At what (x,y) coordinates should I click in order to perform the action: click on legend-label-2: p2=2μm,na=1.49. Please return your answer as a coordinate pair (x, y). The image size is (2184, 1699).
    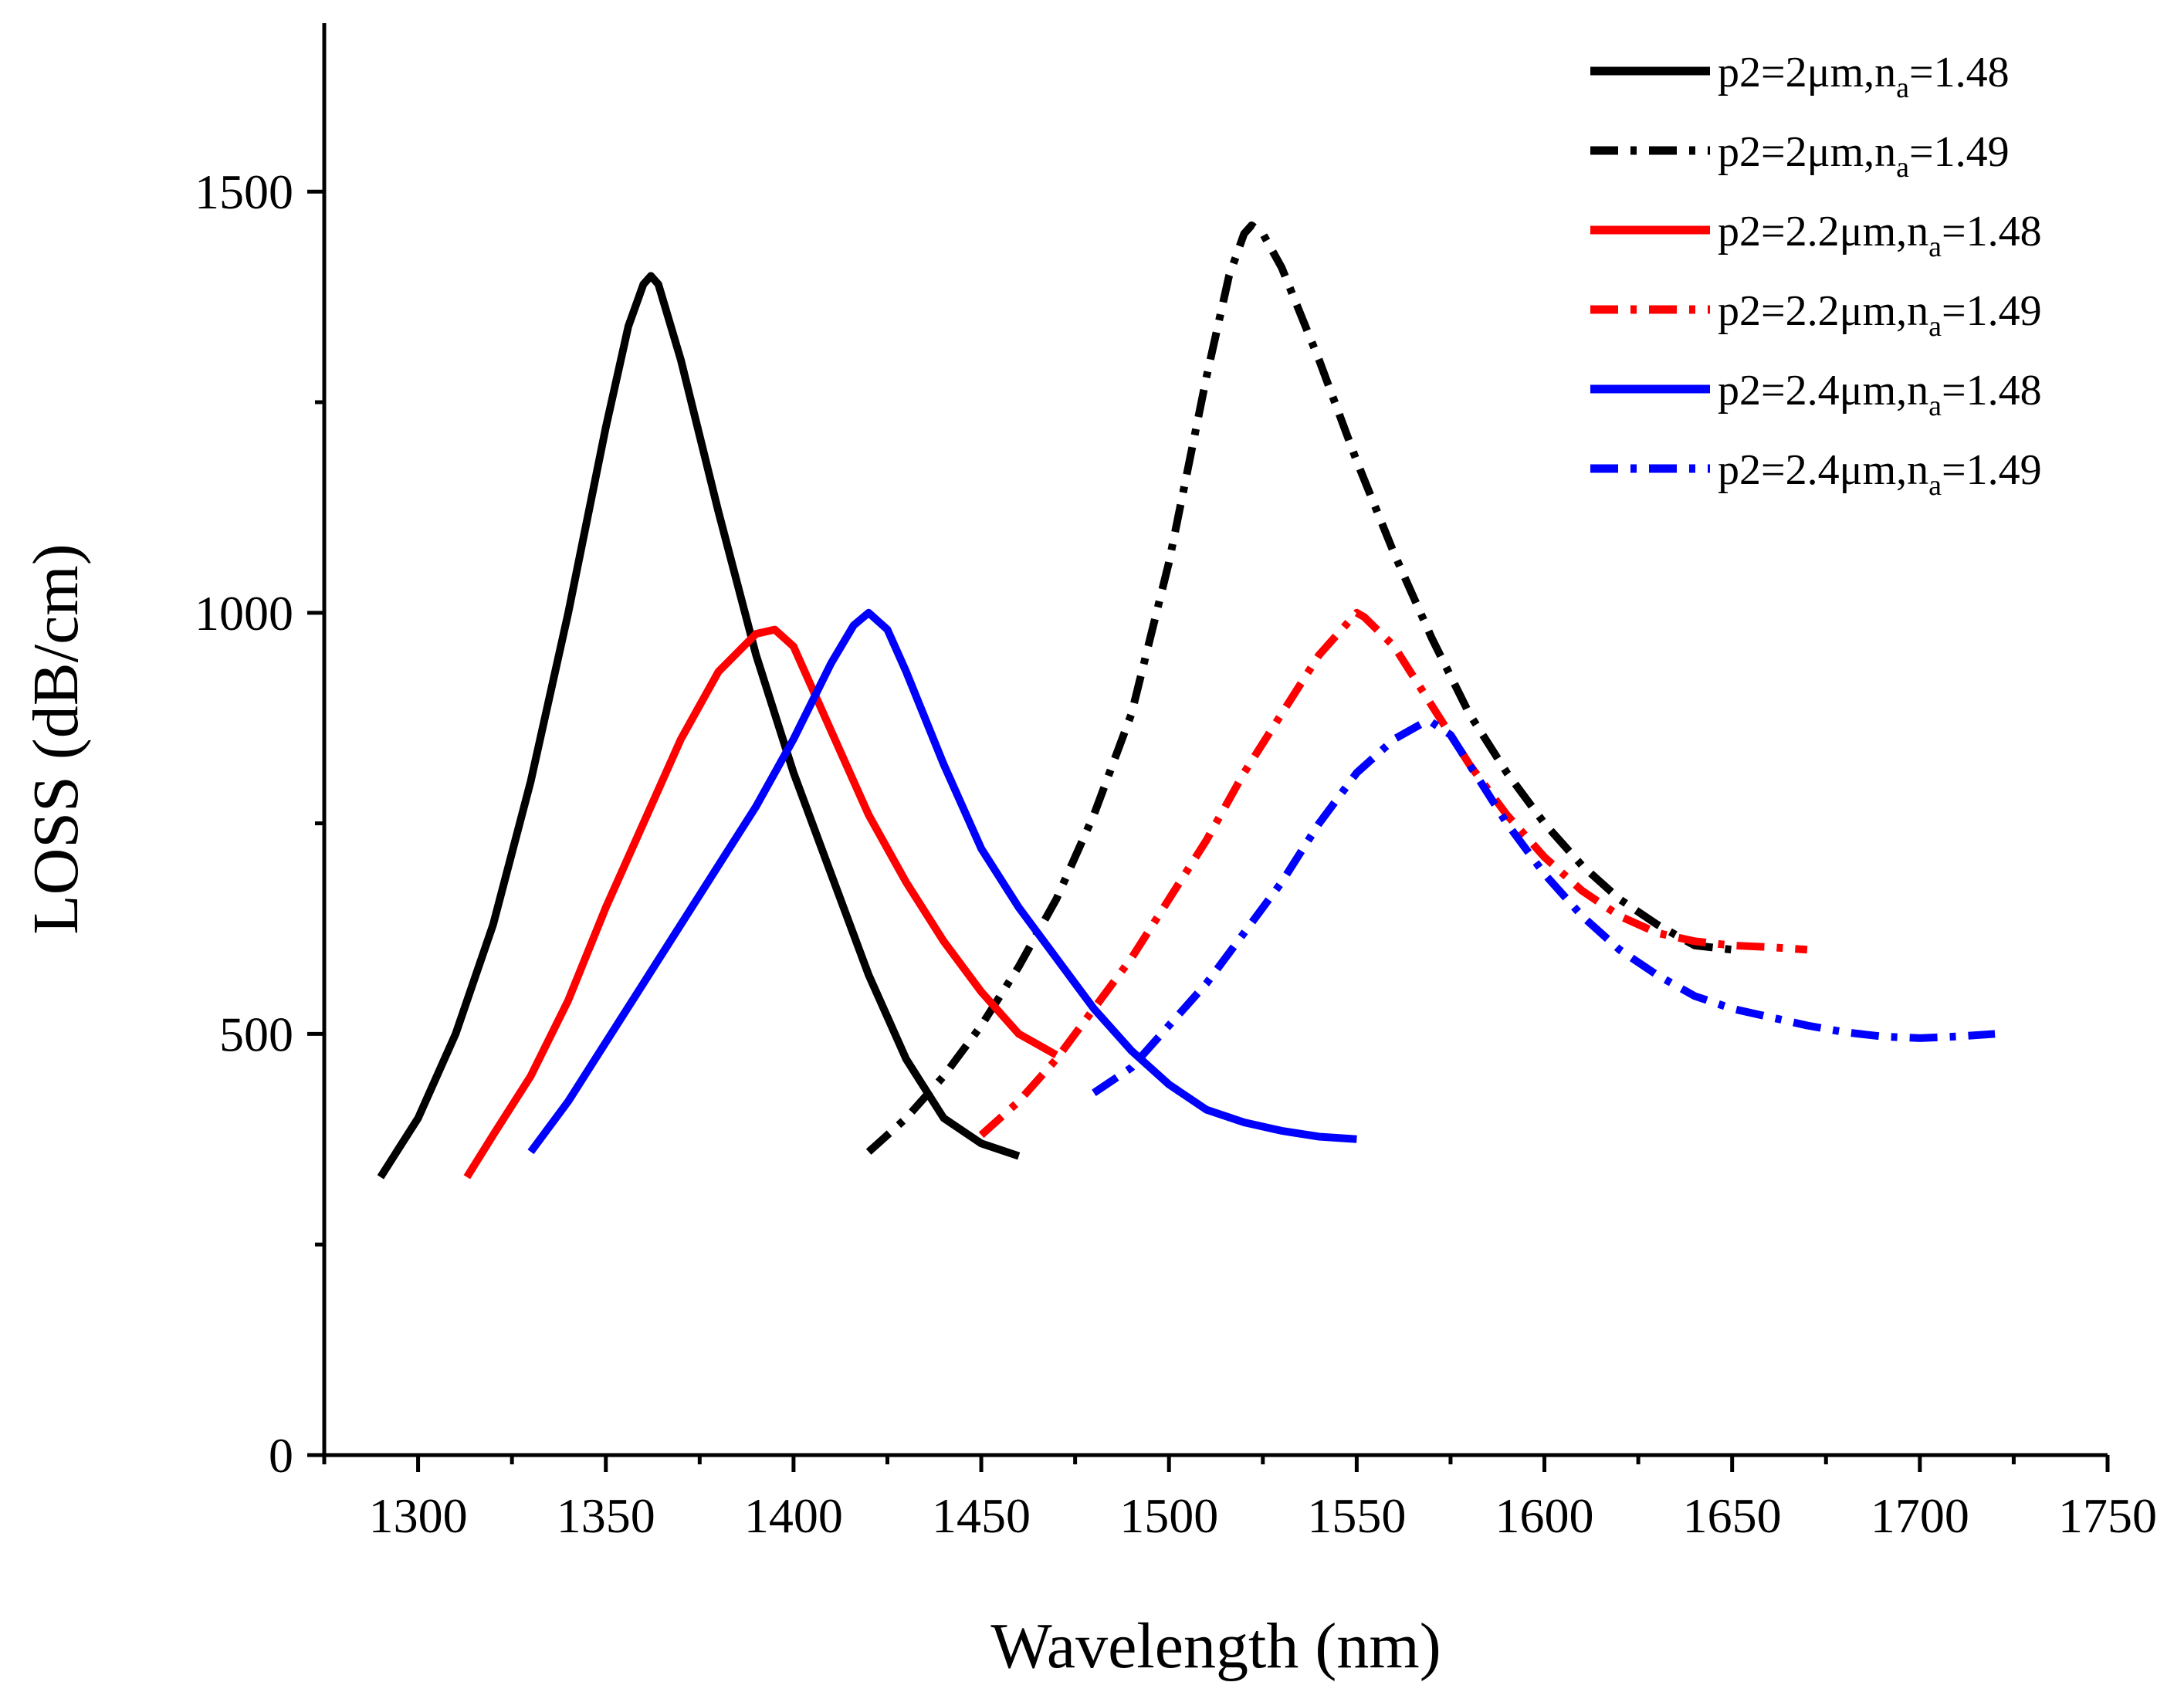
    Looking at the image, I should click on (1864, 156).